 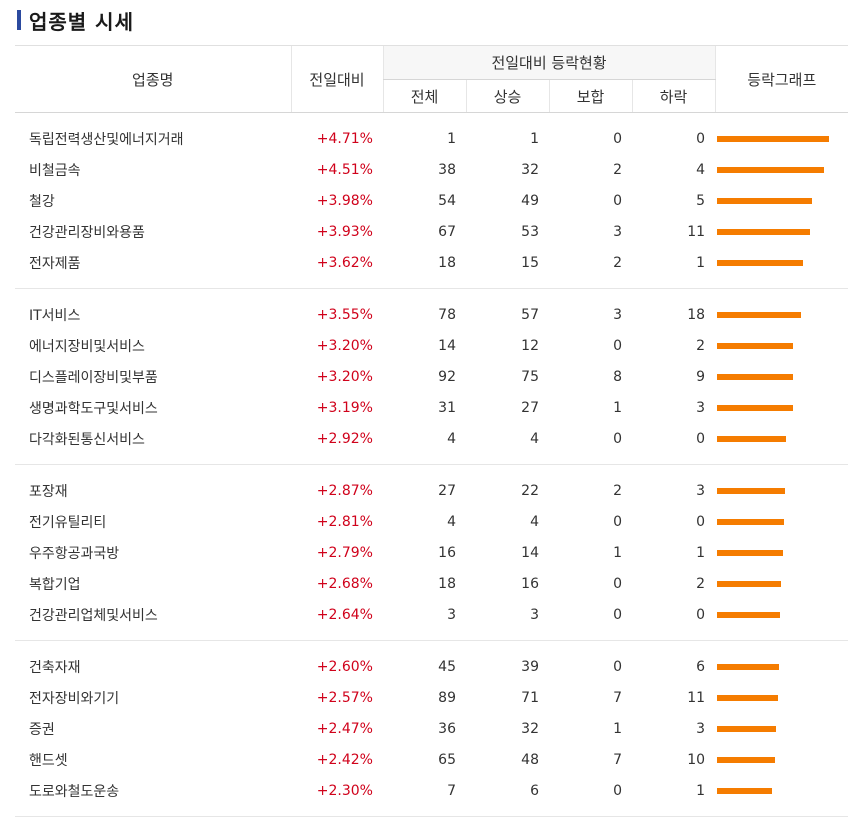 I want to click on sector-name-link: 포장재, so click(x=48, y=491).